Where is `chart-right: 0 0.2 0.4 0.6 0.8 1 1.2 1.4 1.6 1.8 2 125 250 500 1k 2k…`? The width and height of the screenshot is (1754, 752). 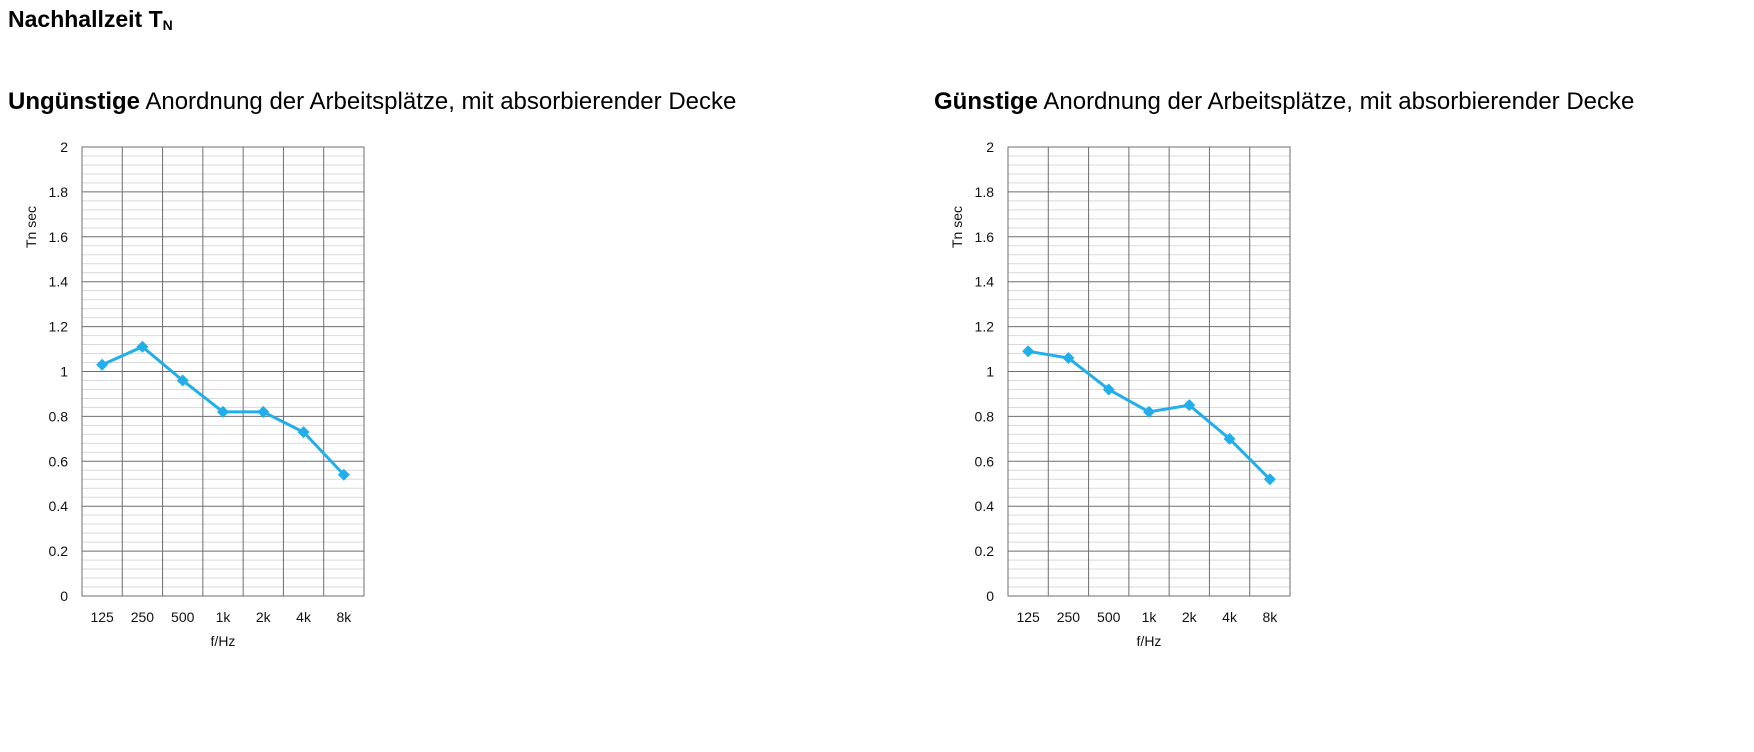 chart-right: 0 0.2 0.4 0.6 0.8 1 1.2 1.4 1.6 1.8 2 125 250 500 1k 2k… is located at coordinates (1120, 394).